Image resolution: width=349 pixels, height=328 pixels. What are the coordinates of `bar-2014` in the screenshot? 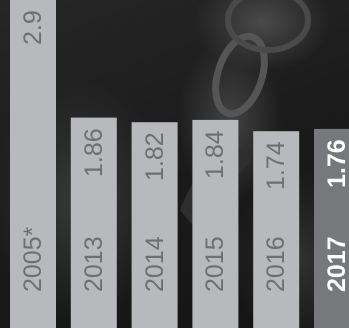 It's located at (154, 225).